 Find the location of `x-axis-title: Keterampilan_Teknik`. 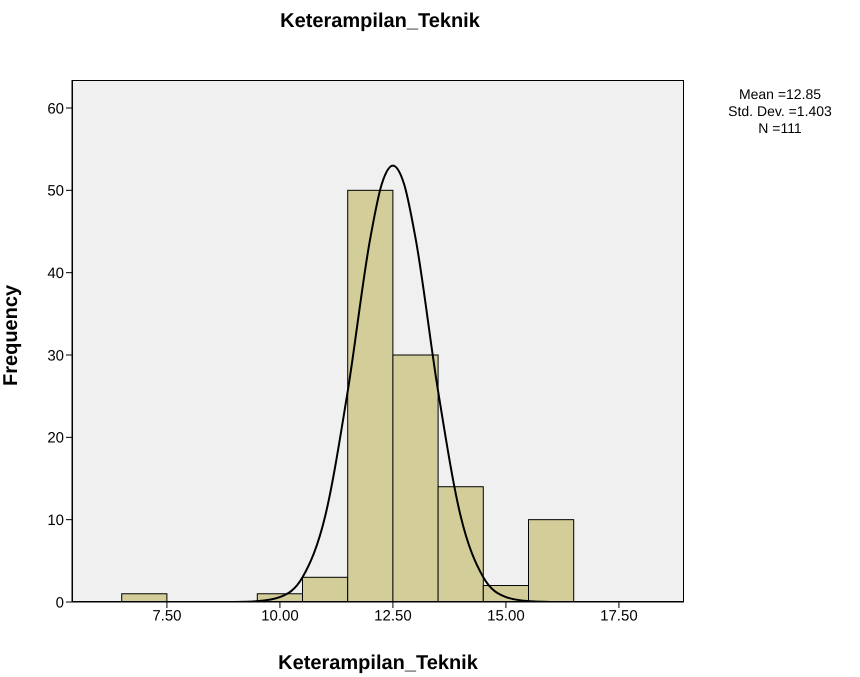

x-axis-title: Keterampilan_Teknik is located at coordinates (378, 663).